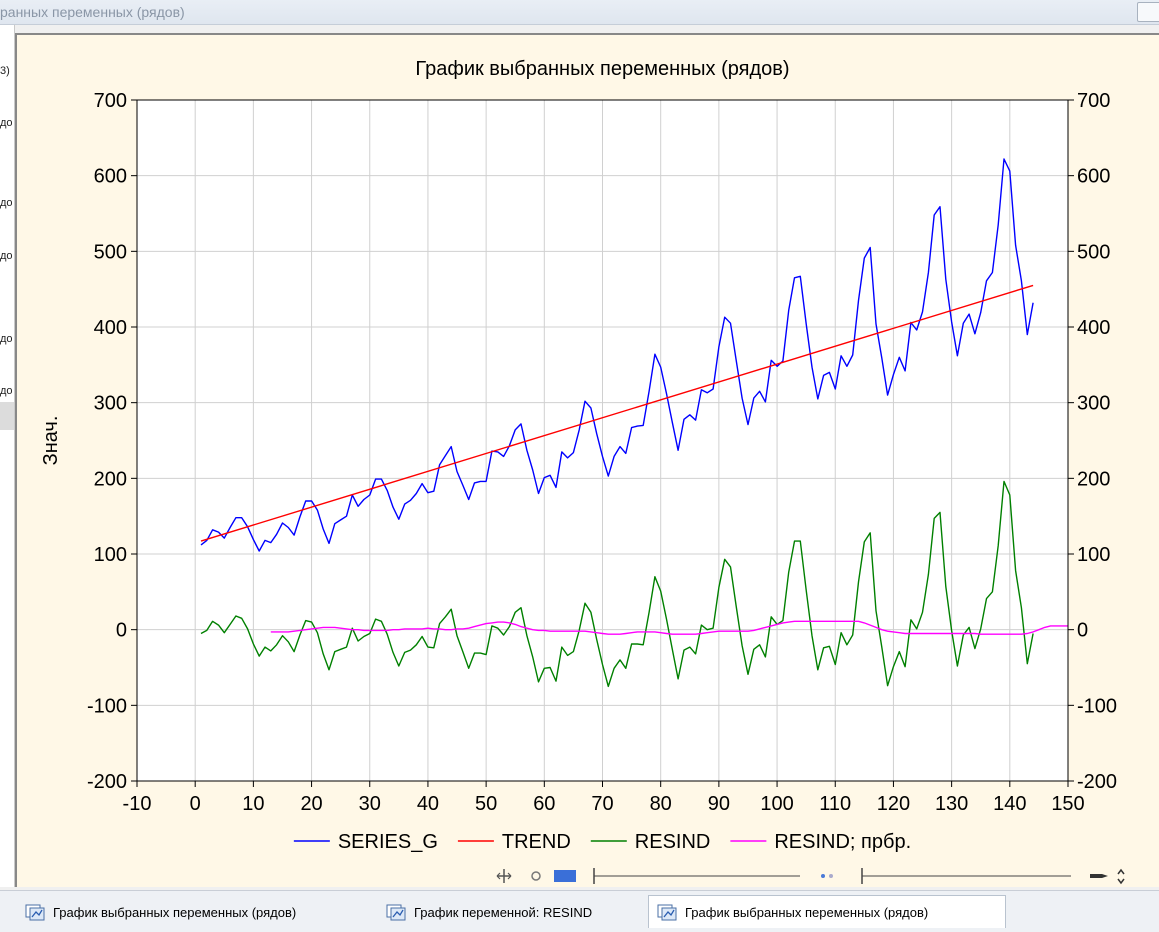  What do you see at coordinates (842, 842) in the screenshot?
I see `legend-label: RESIND; прбр.` at bounding box center [842, 842].